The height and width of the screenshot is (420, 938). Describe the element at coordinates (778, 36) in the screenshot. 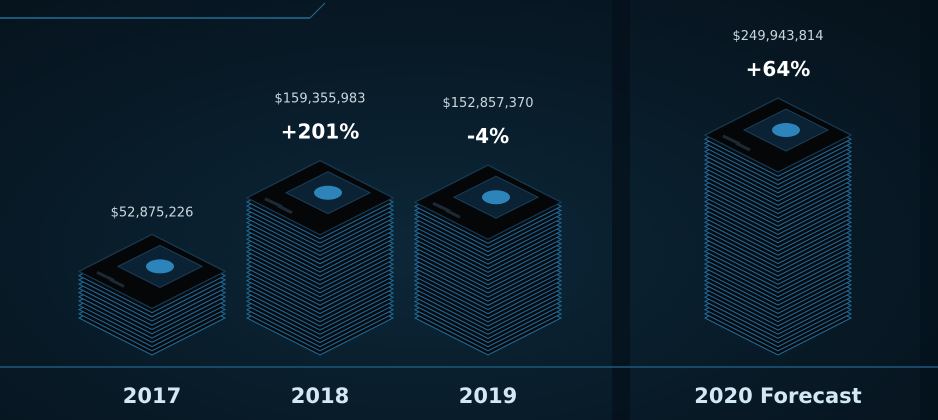

I see `value-label: $249,943,814` at that location.